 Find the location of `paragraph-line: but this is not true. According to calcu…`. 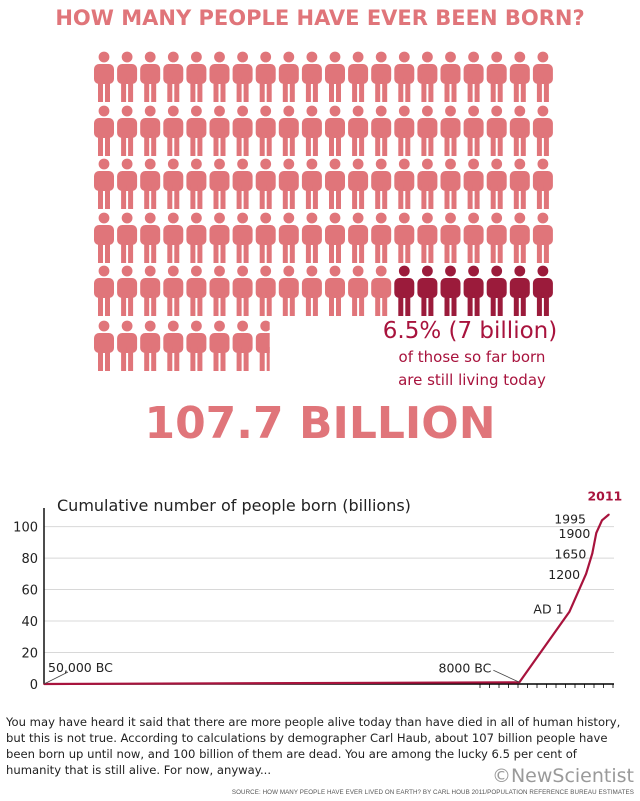

paragraph-line: but this is not true. According to calcu… is located at coordinates (307, 738).